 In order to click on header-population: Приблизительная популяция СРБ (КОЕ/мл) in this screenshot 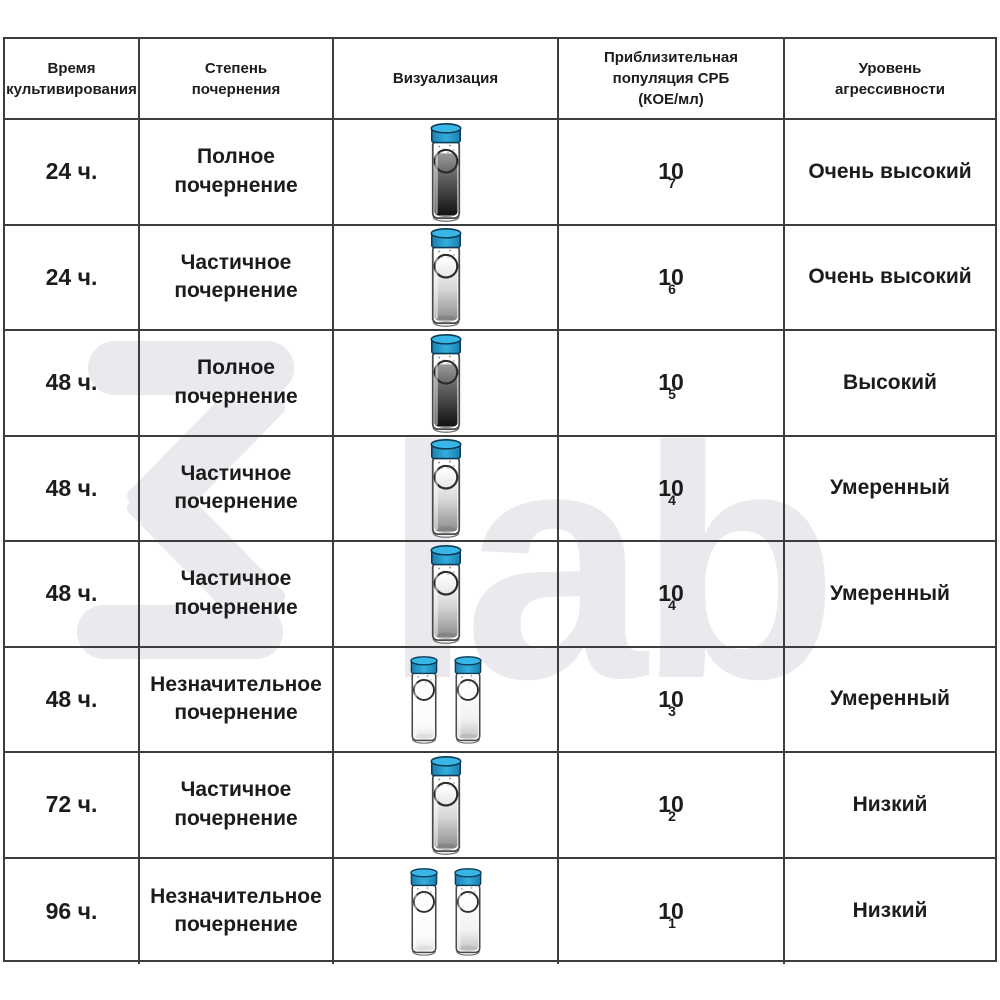, I will do `click(672, 79)`.